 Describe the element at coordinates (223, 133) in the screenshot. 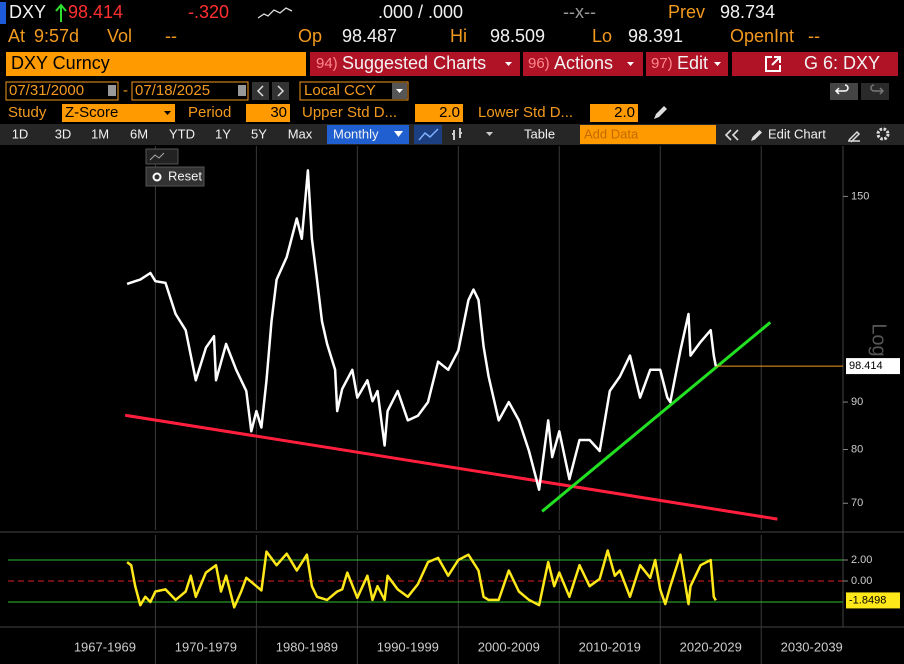

I see `range-tab: 1Y` at that location.